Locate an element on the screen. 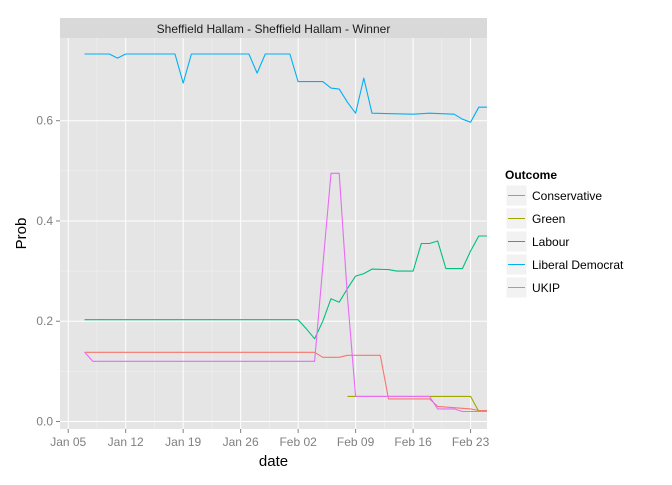  facet-strip is located at coordinates (273, 28).